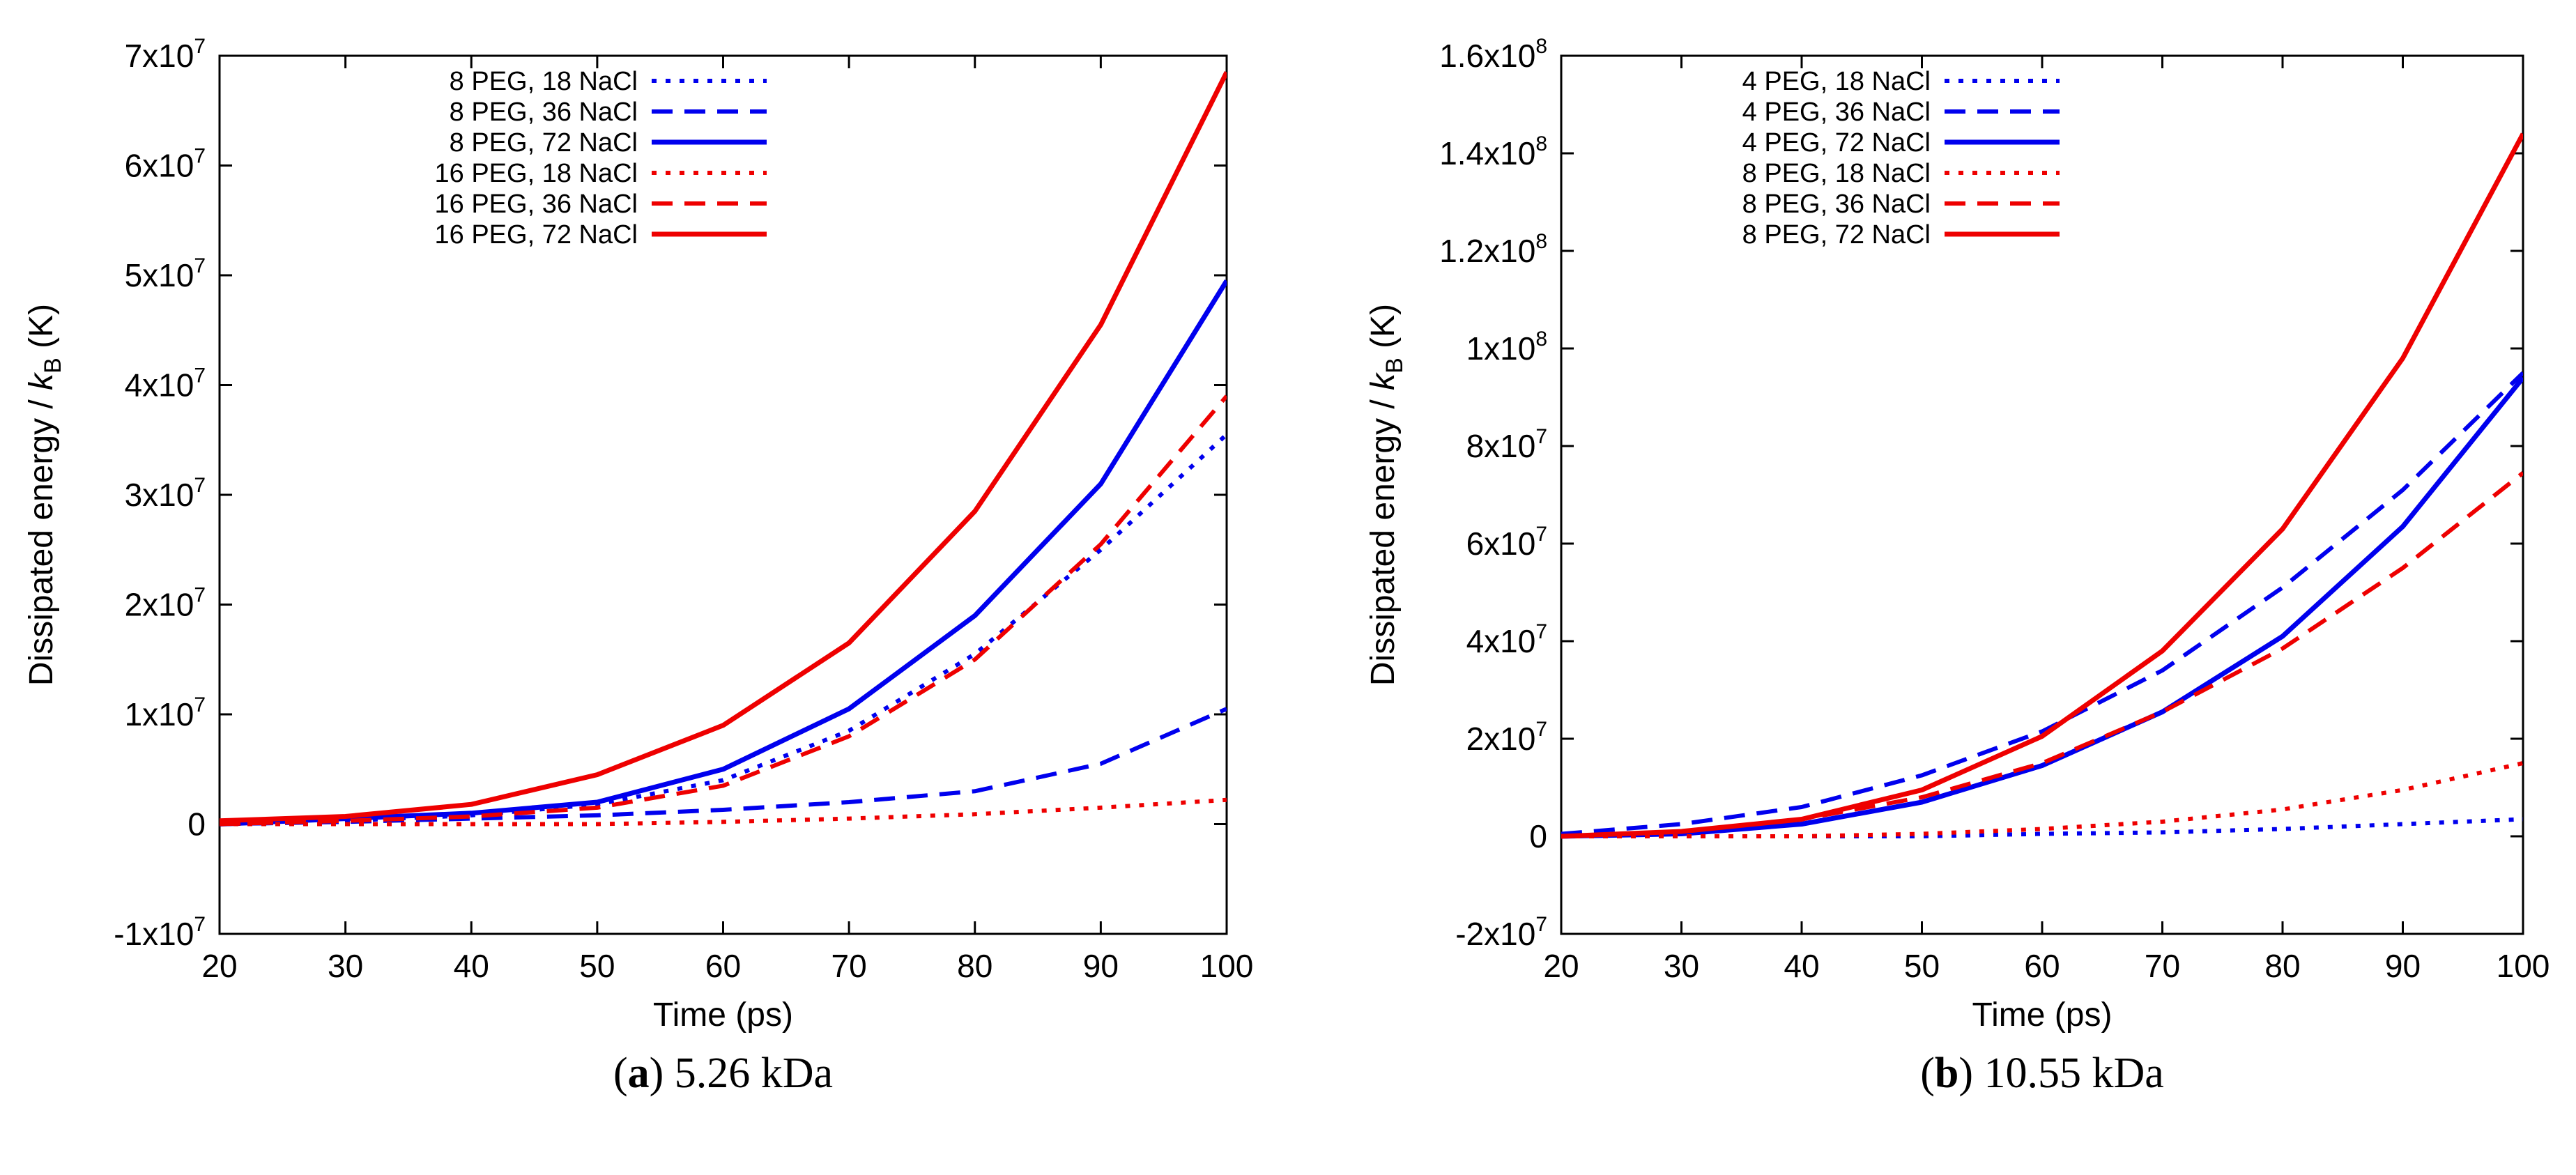 This screenshot has height=1175, width=2576. Describe the element at coordinates (165, 54) in the screenshot. I see `y-tick-label: 7x10⁷` at that location.